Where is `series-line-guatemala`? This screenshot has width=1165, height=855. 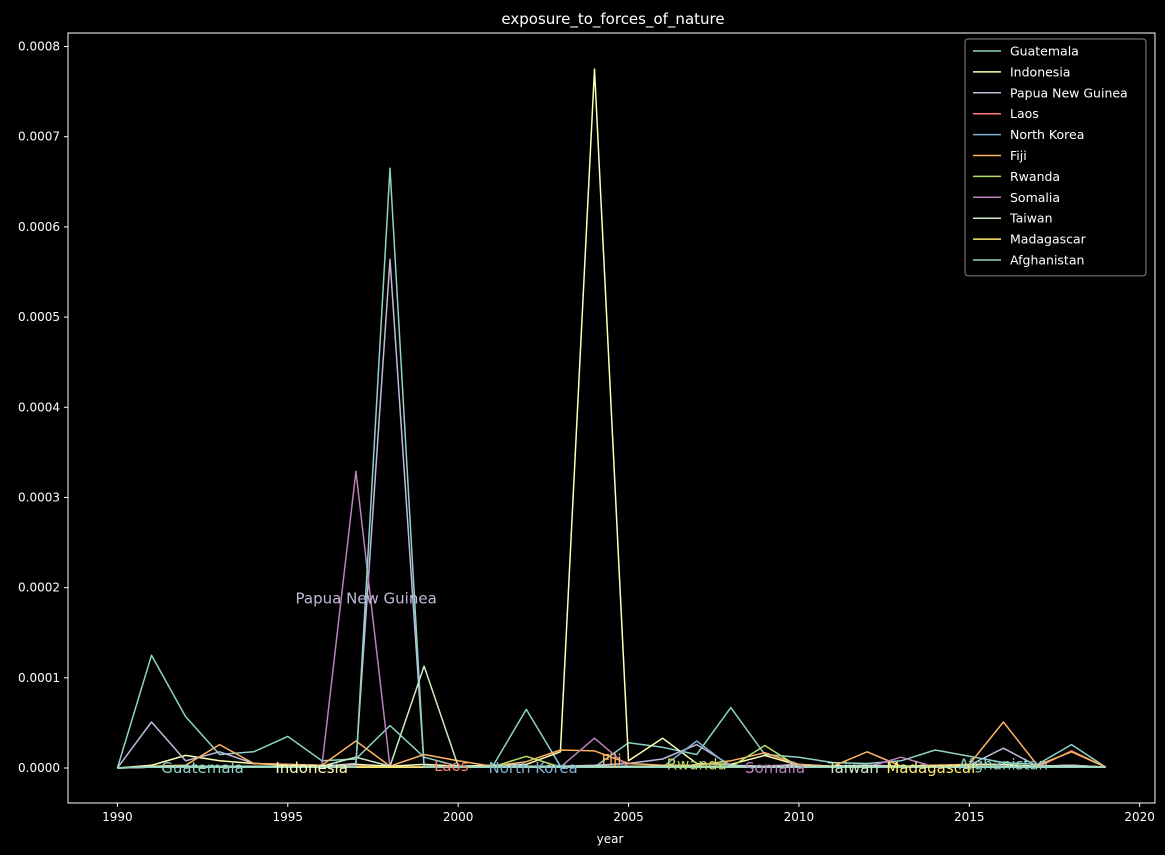
series-line-guatemala is located at coordinates (611, 711).